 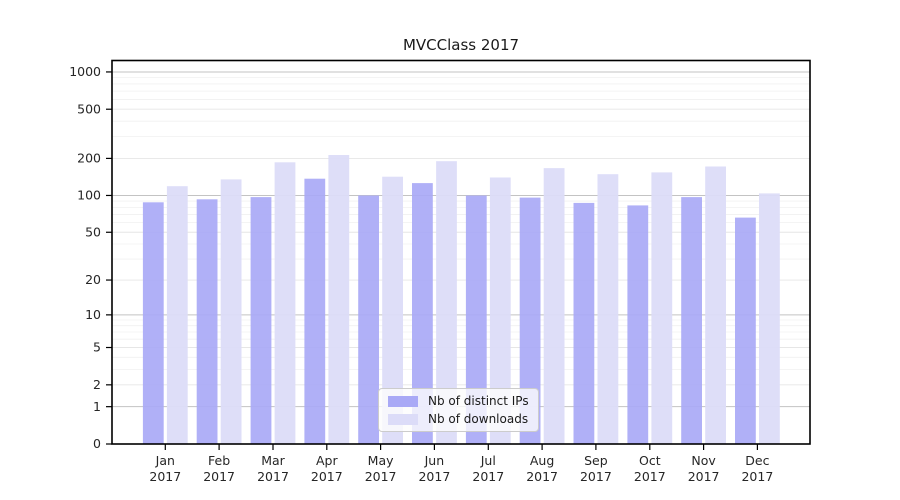 I want to click on bar-distinct-ips-feb, so click(x=207, y=321).